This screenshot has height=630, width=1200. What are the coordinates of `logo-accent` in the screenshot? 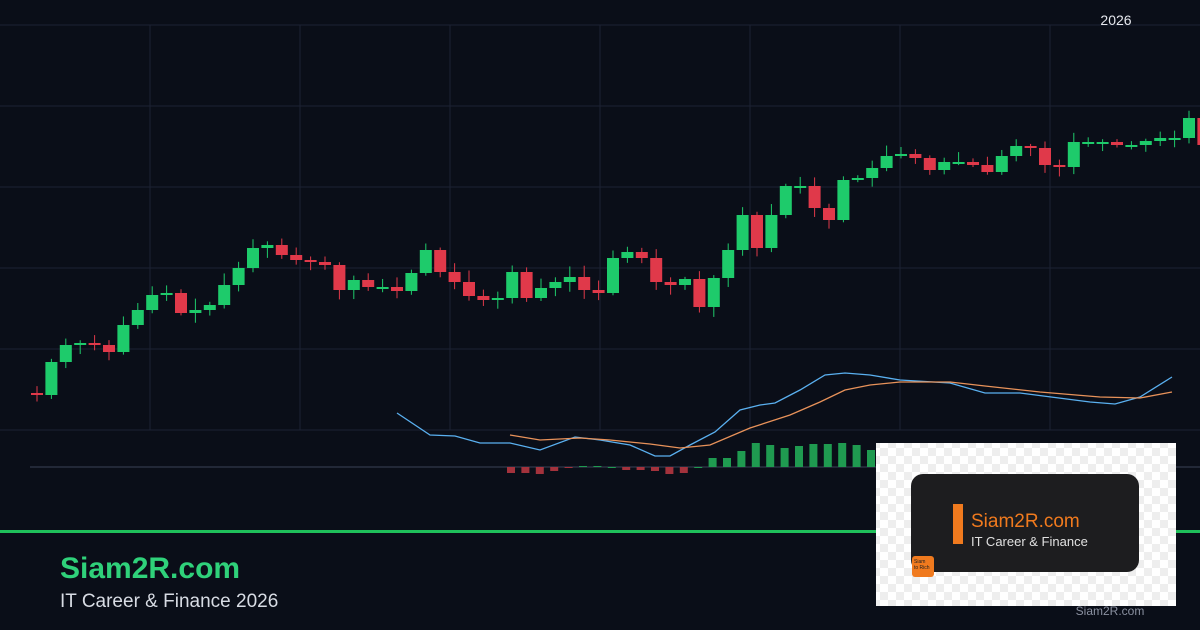 It's located at (958, 524).